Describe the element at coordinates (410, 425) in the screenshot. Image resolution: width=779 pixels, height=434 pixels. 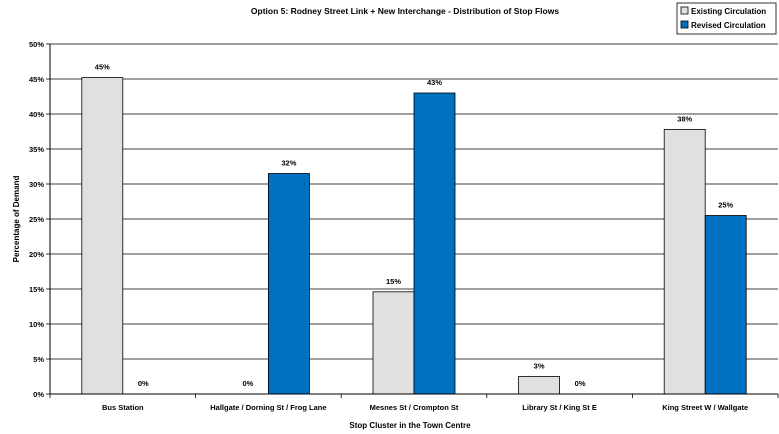
I see `x-axis-label: Stop Cluster in the Town Centre` at that location.